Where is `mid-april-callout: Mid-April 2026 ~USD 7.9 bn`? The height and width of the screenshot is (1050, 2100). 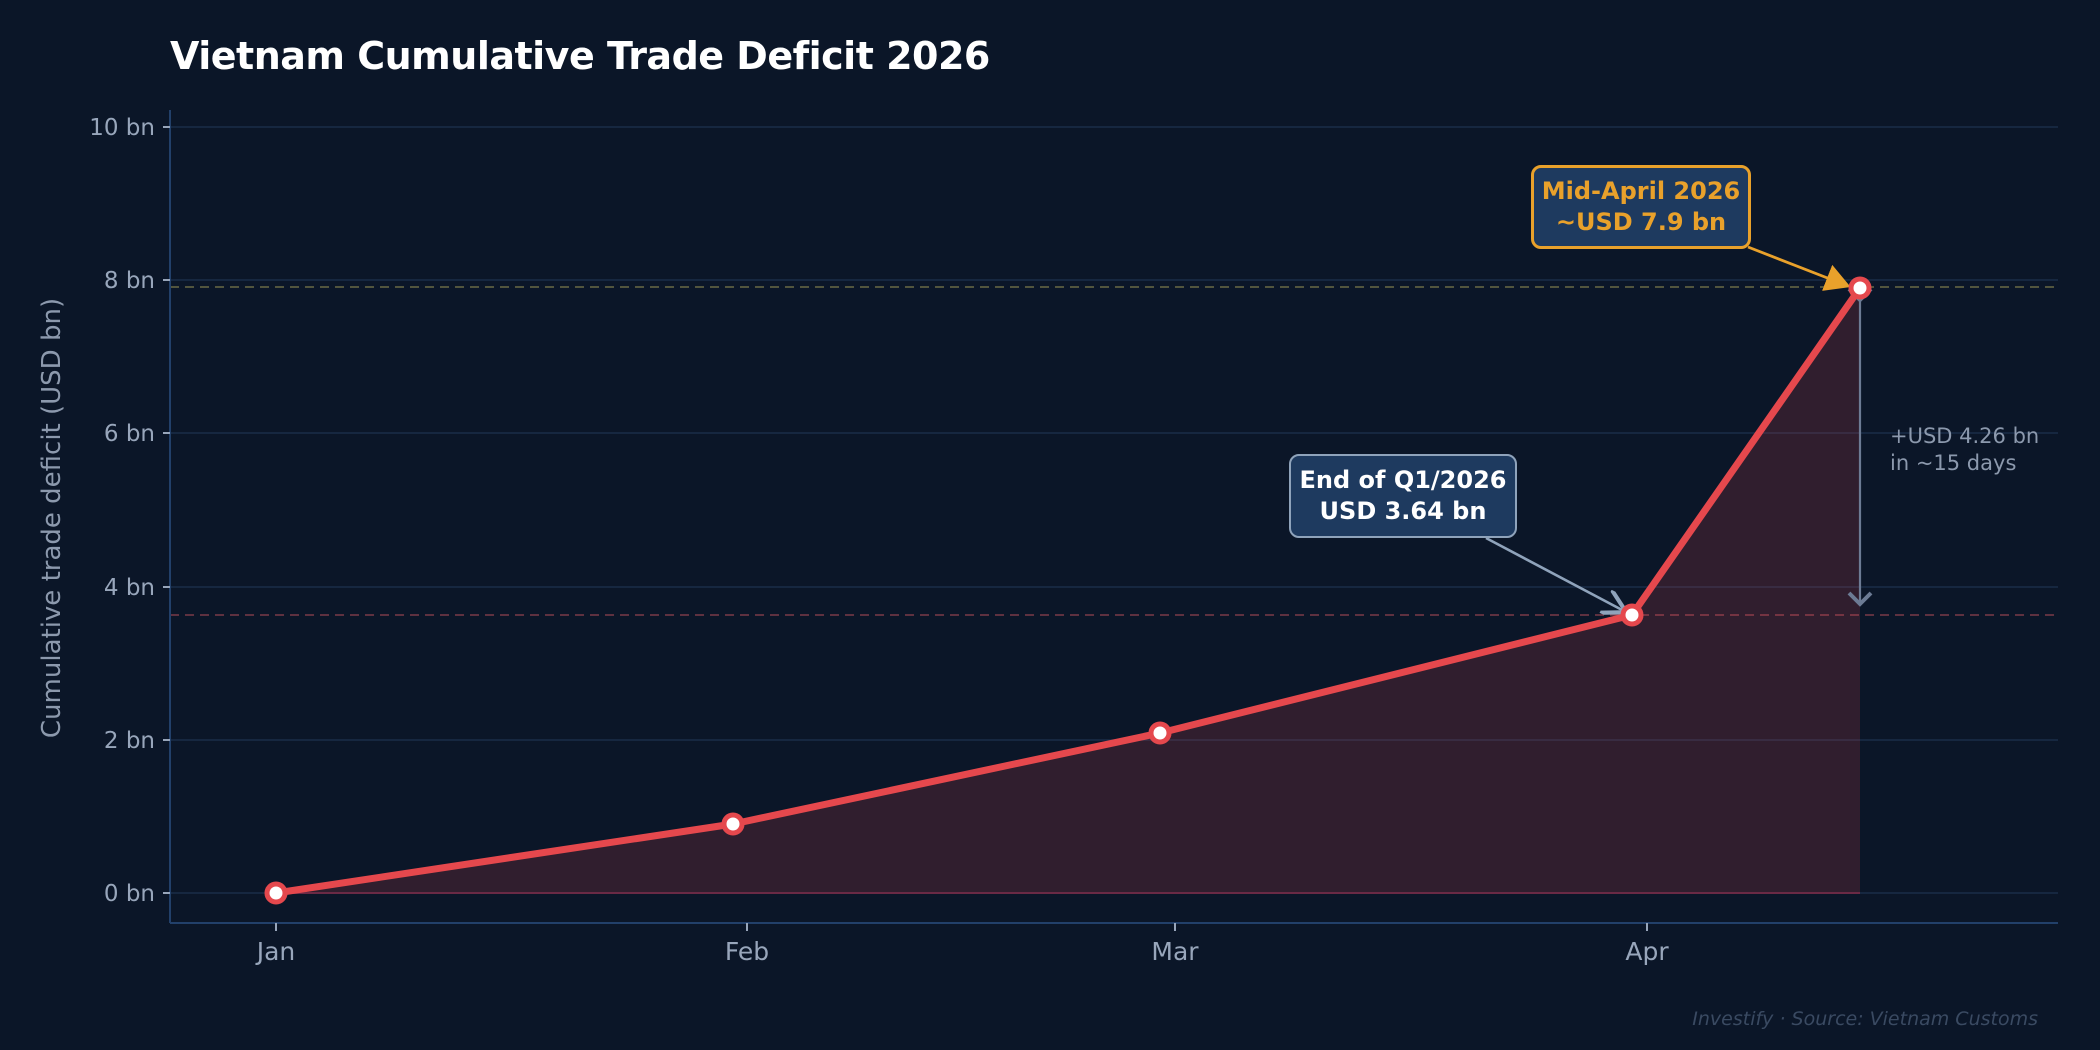
mid-april-callout: Mid-April 2026 ~USD 7.9 bn is located at coordinates (1641, 207).